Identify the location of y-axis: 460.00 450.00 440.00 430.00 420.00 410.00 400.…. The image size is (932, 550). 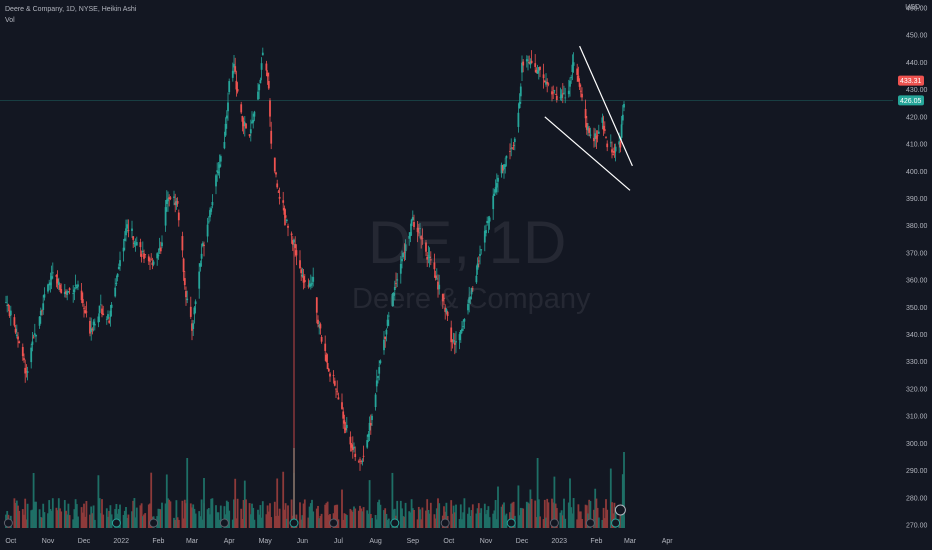
(917, 268).